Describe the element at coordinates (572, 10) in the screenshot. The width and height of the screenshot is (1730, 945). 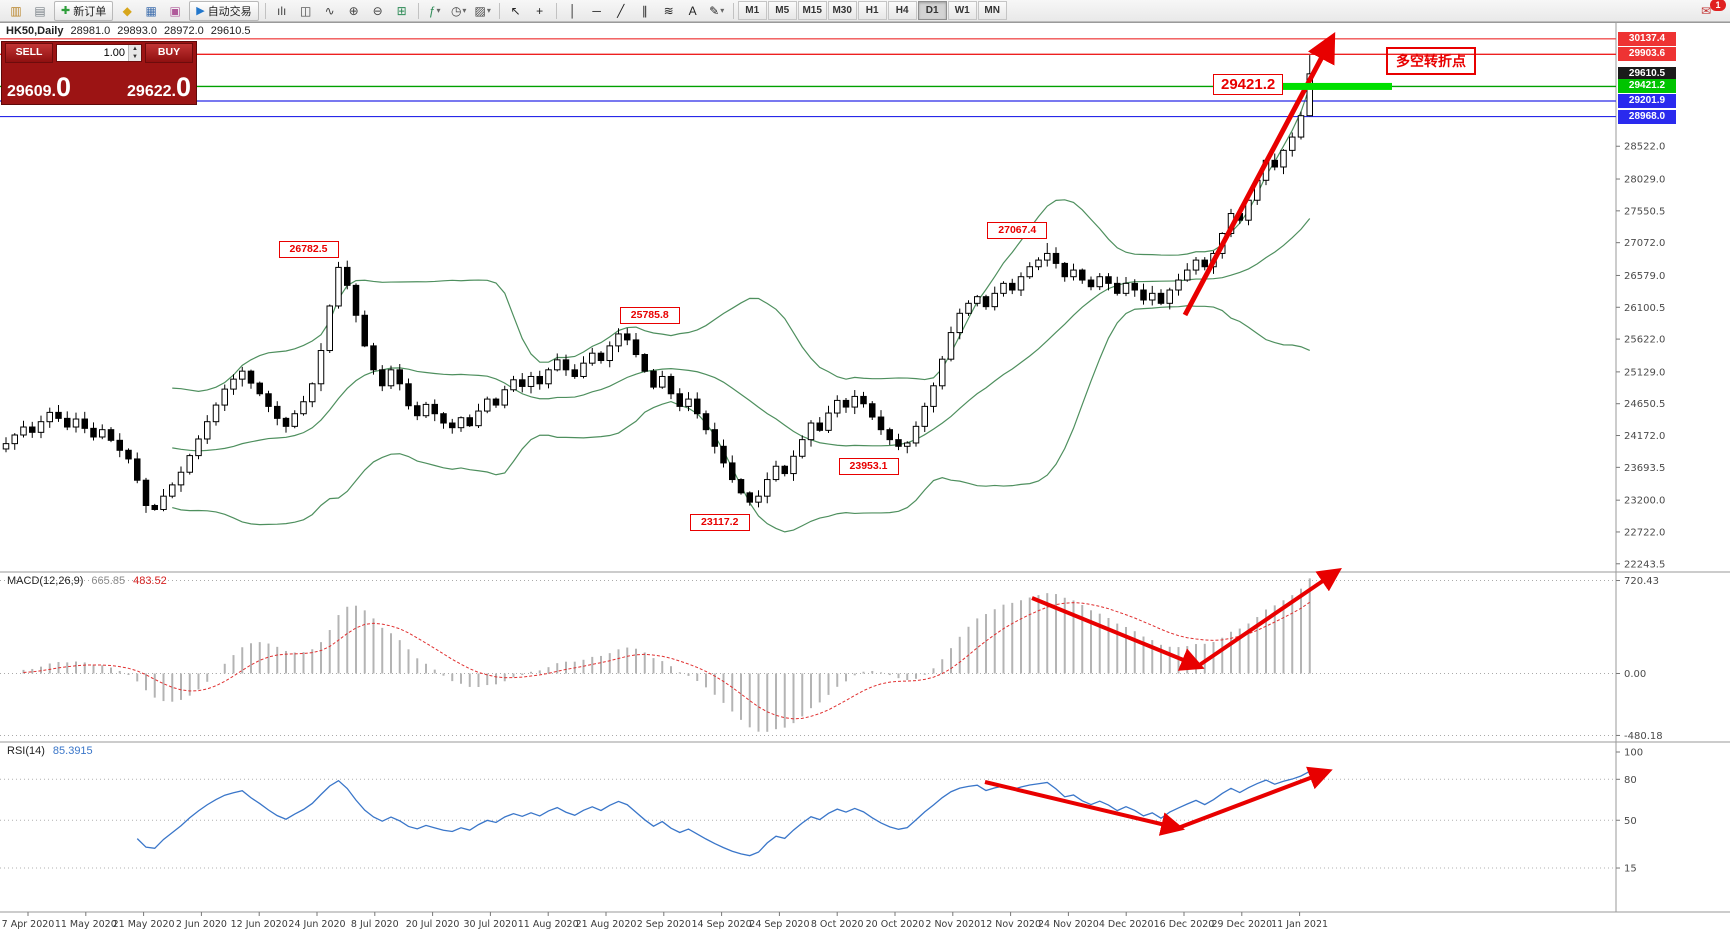
I see `vertical-line-icon: │` at that location.